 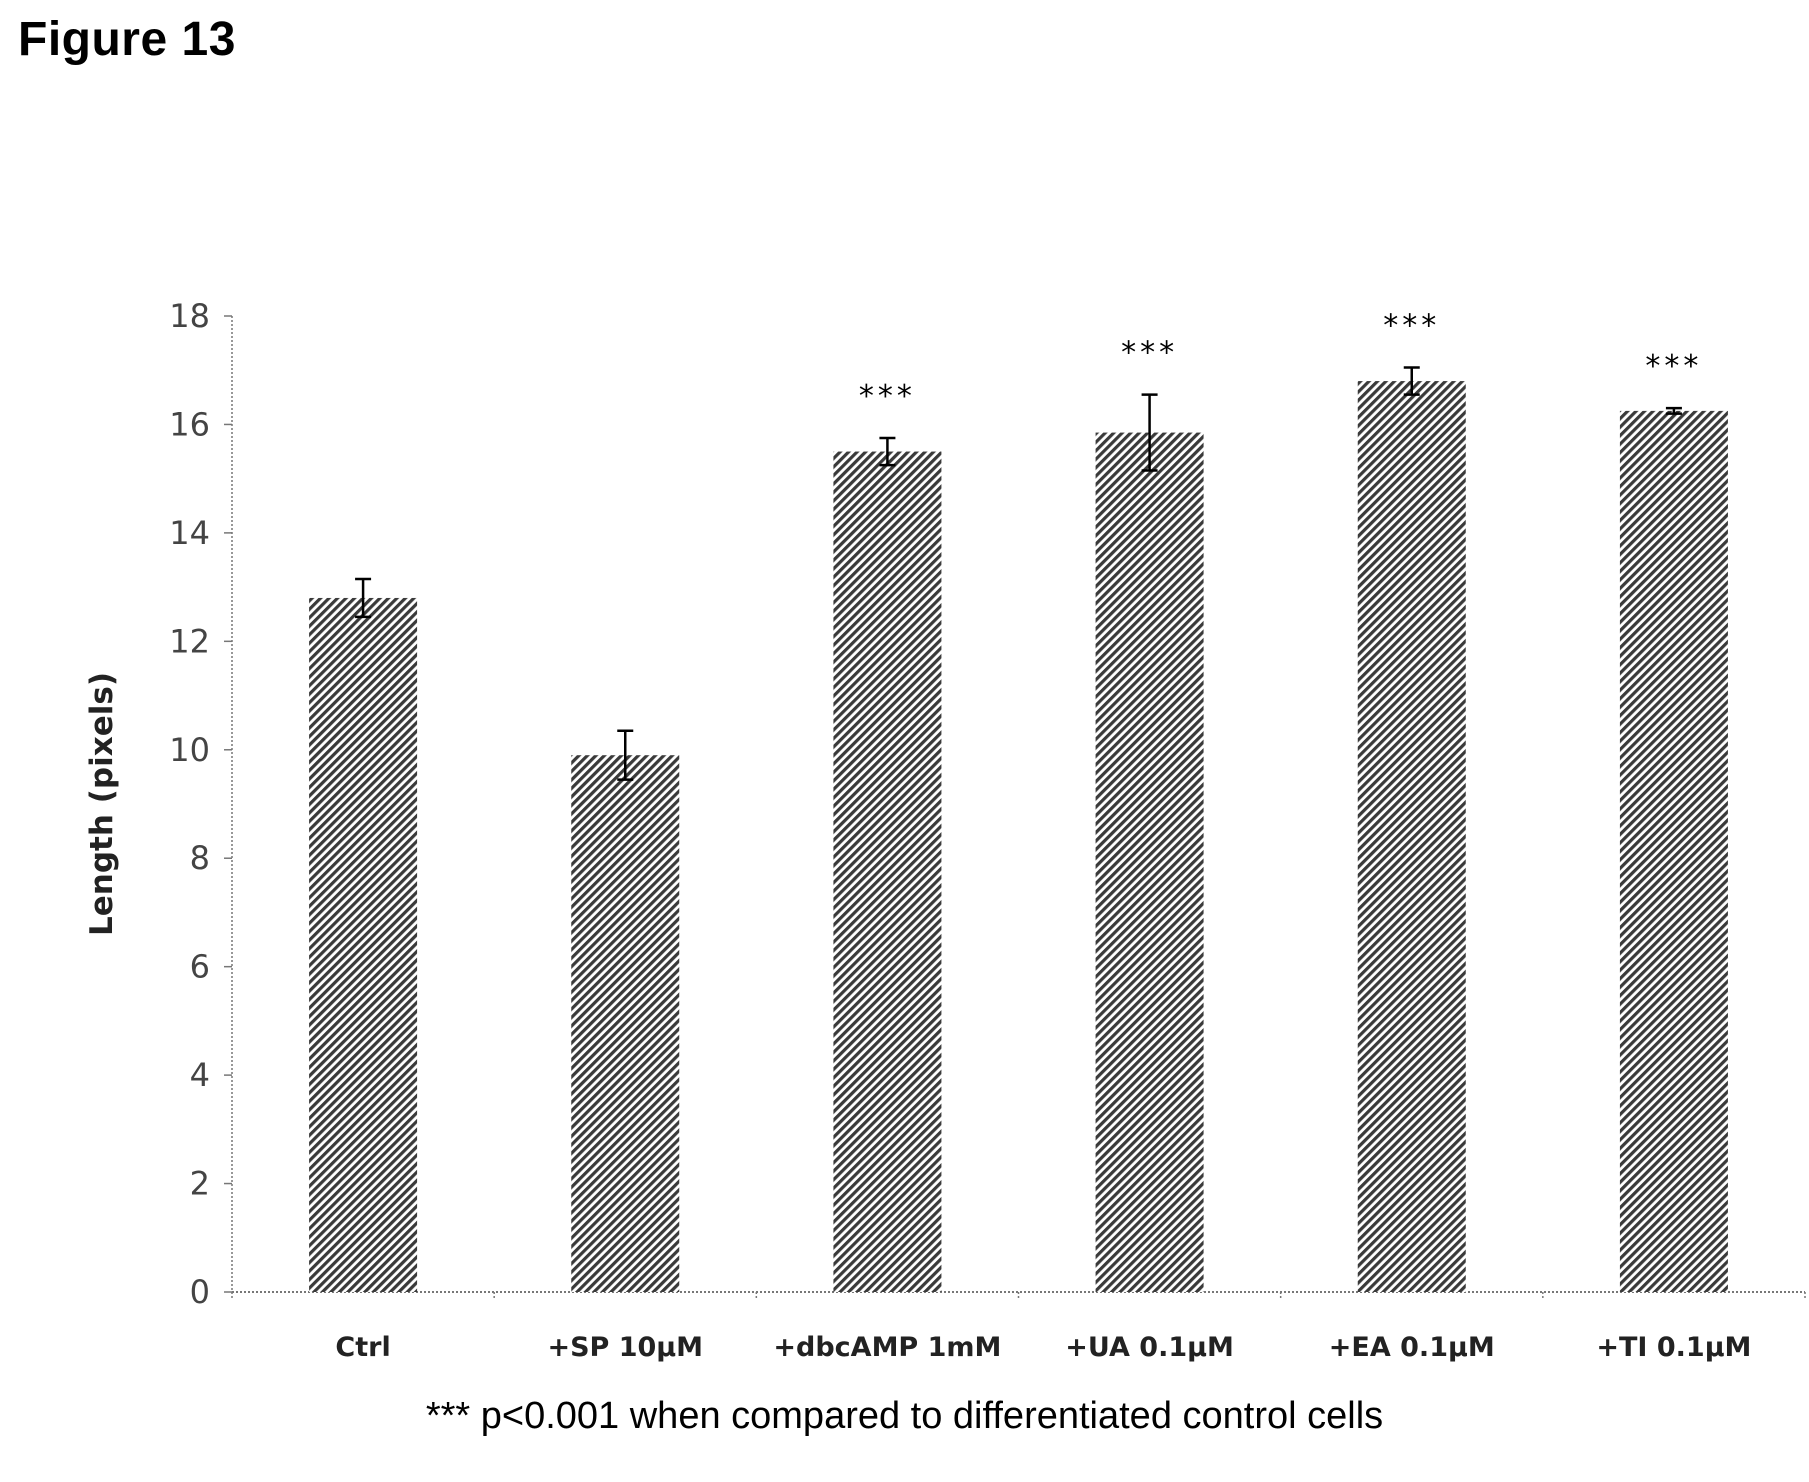 What do you see at coordinates (189, 750) in the screenshot?
I see `y-tick-label: 10` at bounding box center [189, 750].